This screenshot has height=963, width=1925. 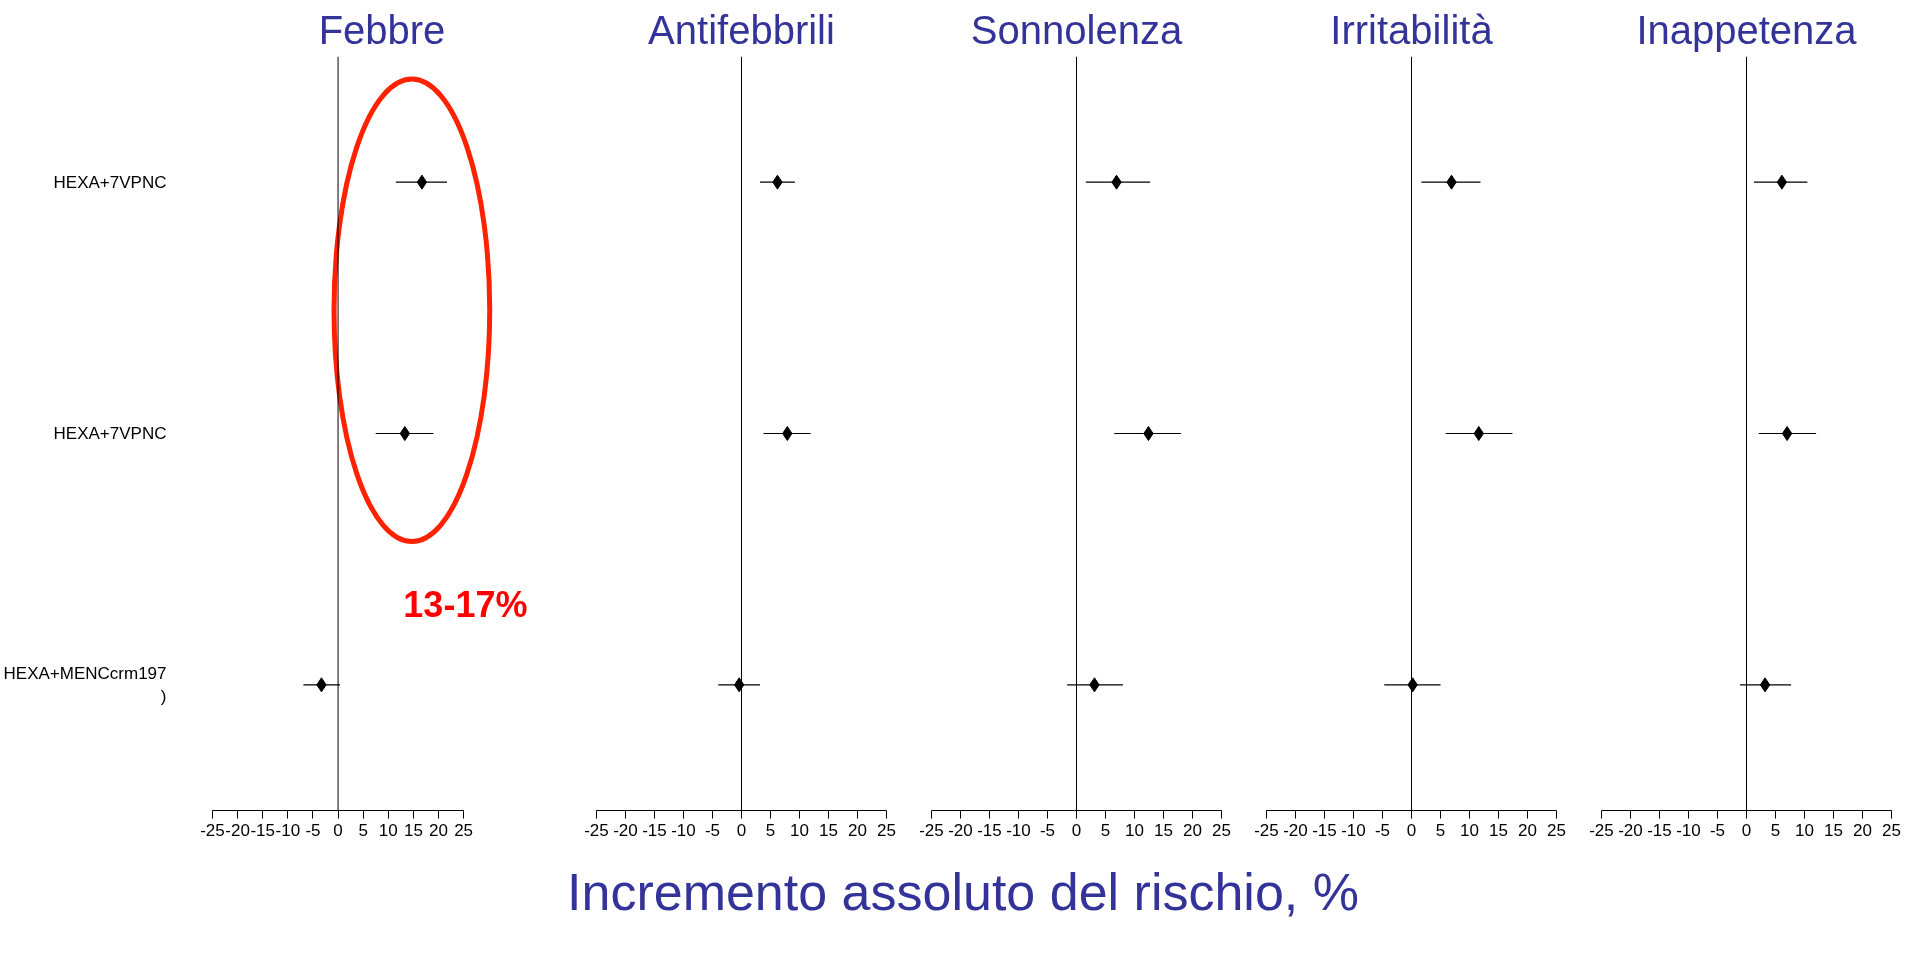 What do you see at coordinates (382, 29) in the screenshot?
I see `chart-title: Febbre` at bounding box center [382, 29].